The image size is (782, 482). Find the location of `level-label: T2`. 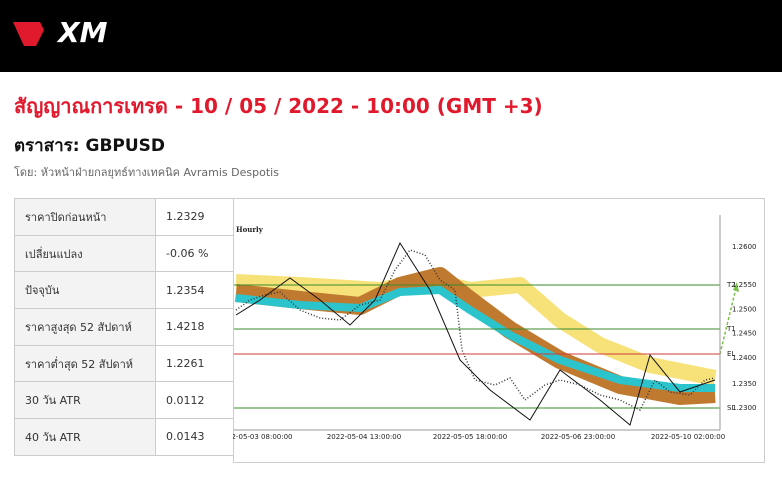

level-label: T2 is located at coordinates (731, 285).